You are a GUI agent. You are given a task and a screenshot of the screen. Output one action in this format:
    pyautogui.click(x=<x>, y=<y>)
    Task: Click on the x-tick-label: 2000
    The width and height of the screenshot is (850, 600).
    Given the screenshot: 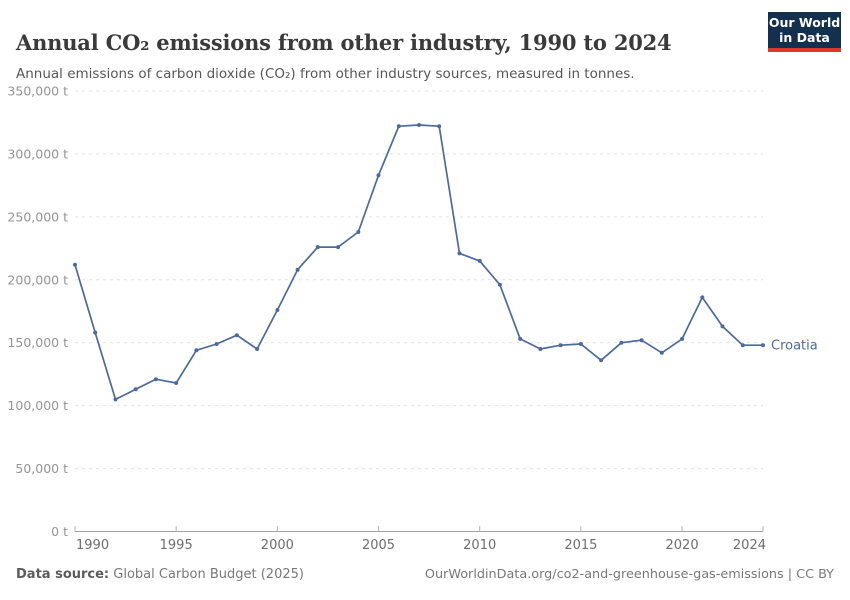 What is the action you would take?
    pyautogui.click(x=277, y=545)
    